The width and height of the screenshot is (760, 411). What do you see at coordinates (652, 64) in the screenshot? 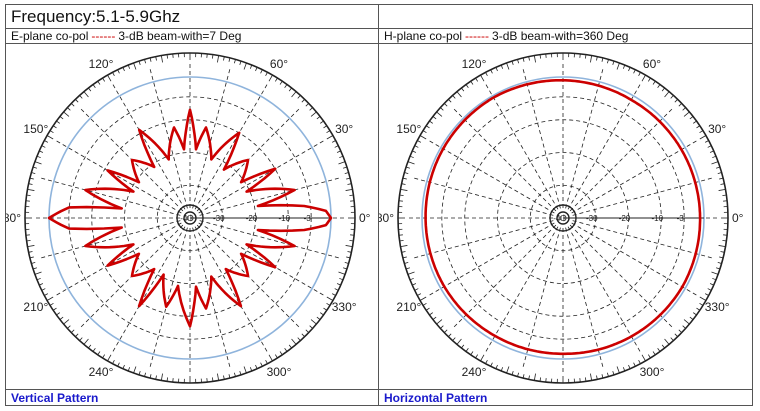
I see `angle-tick-label: 60°` at bounding box center [652, 64].